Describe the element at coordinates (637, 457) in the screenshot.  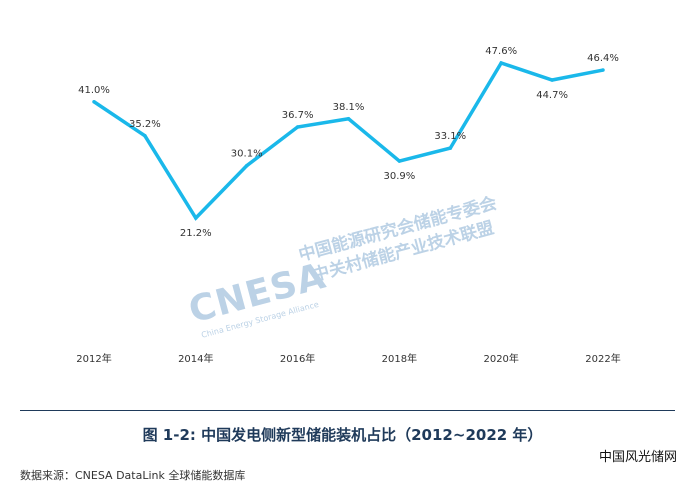
I see `site-watermark: 中国风光储网` at that location.